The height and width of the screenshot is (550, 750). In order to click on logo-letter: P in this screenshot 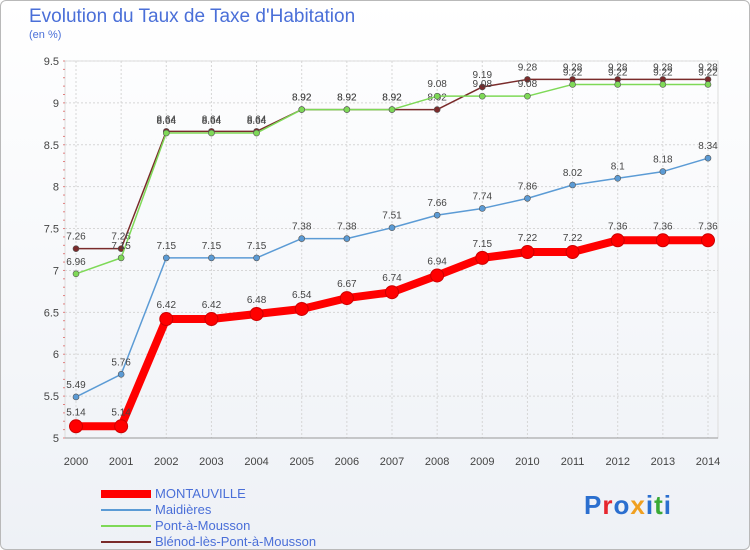, I will do `click(593, 505)`.